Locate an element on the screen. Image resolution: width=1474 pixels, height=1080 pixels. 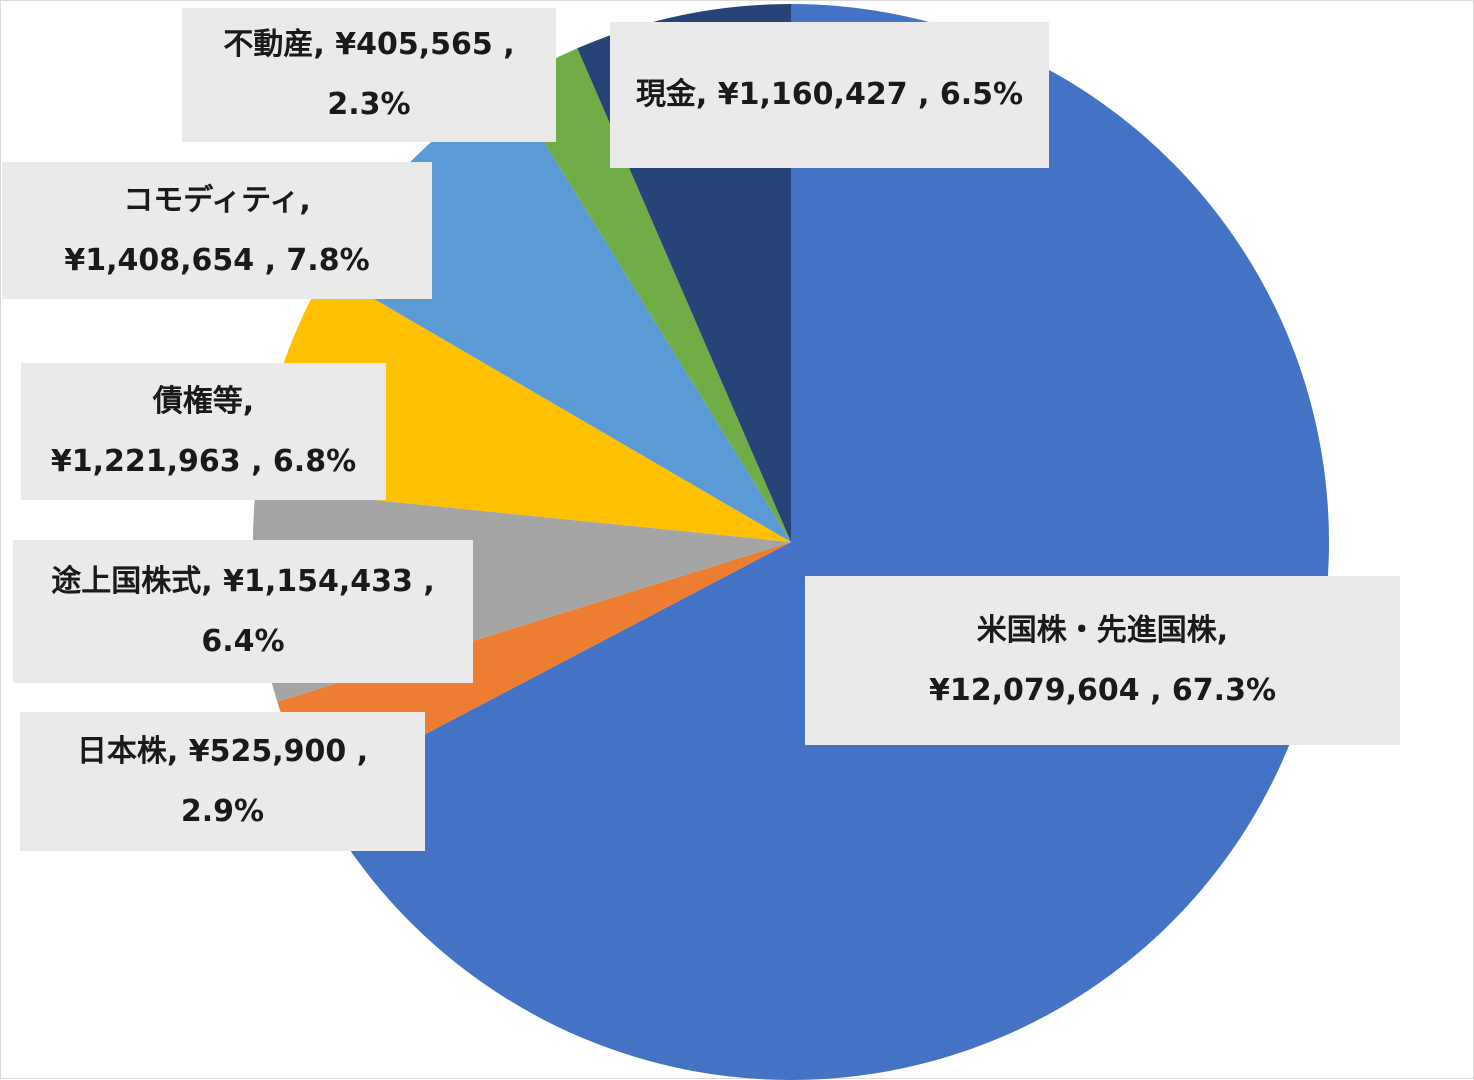
data-label-line: 現金, ¥1,160,427 , 6.5% is located at coordinates (829, 94).